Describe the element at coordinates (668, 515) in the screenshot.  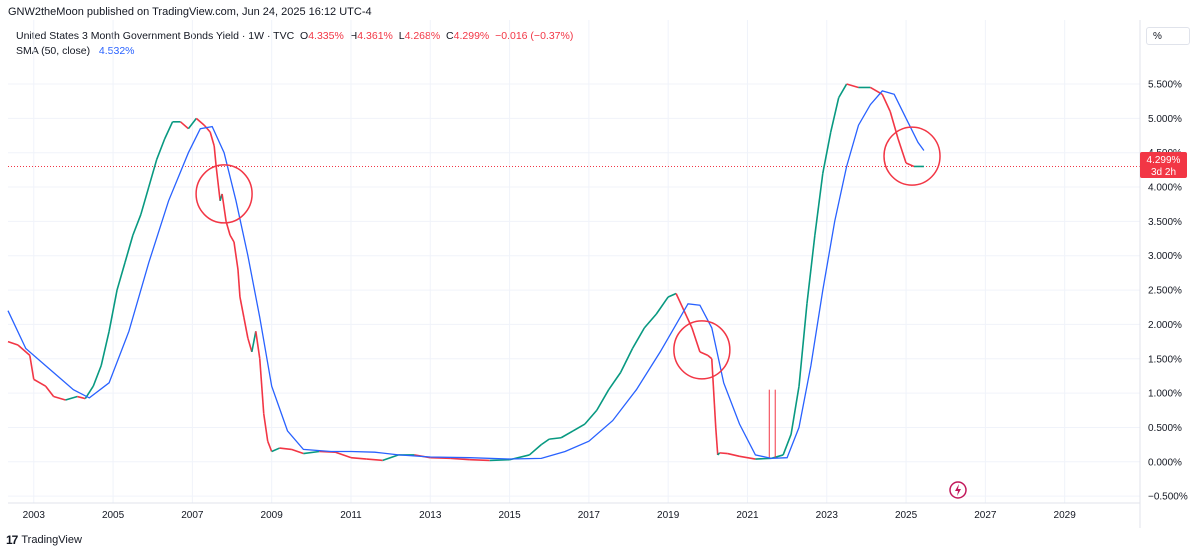
I see `x-tick-label: 2019` at that location.